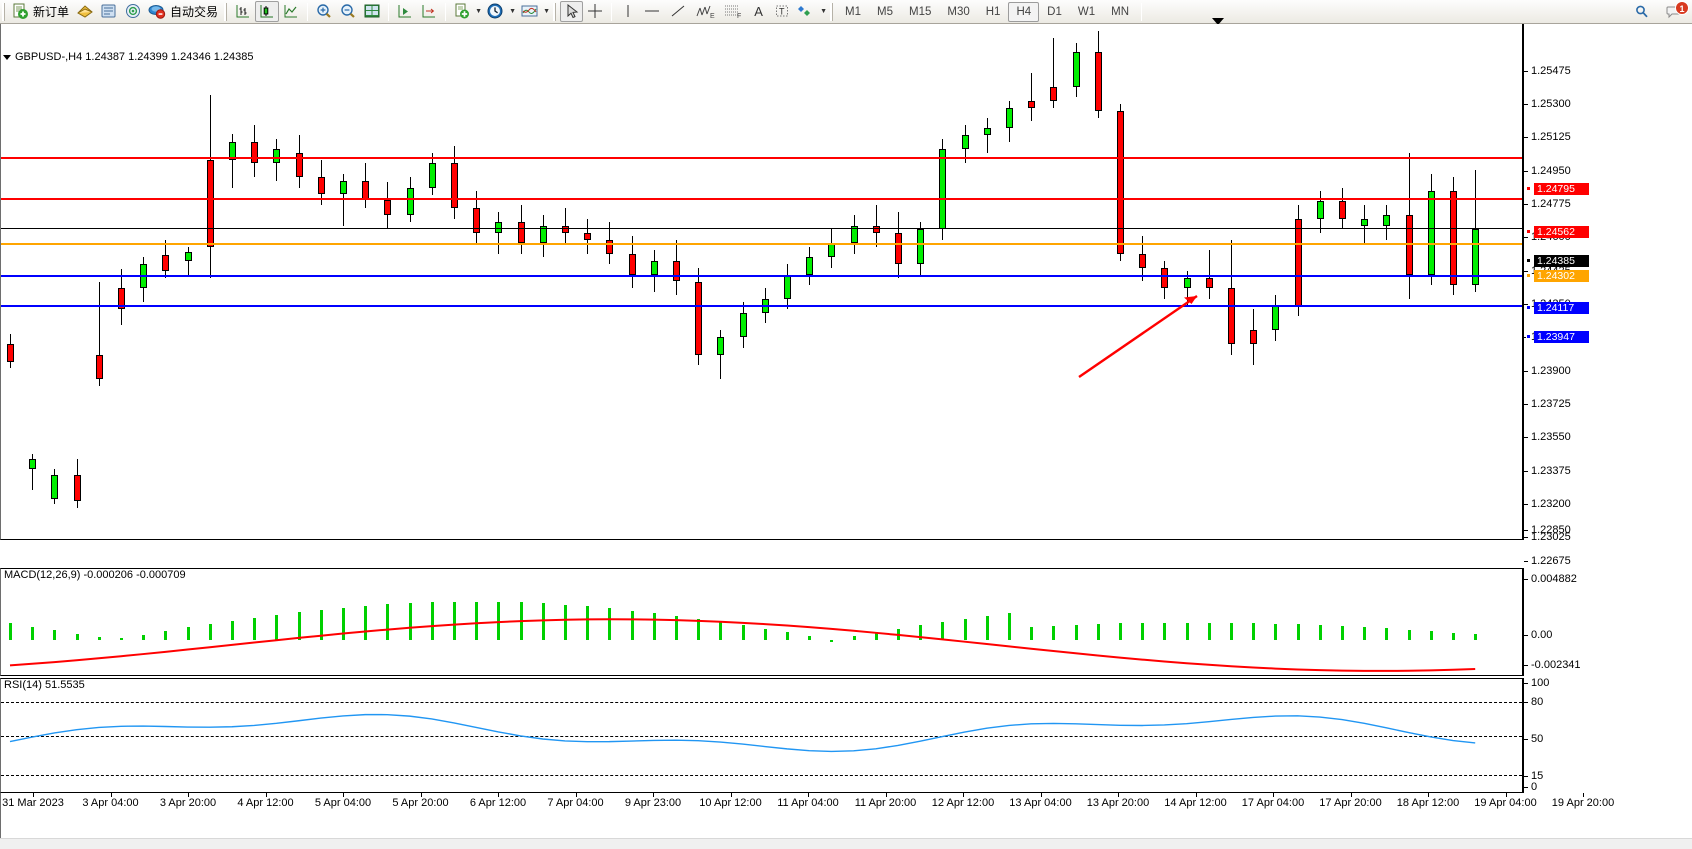 This screenshot has height=849, width=1692. Describe the element at coordinates (993, 11) in the screenshot. I see `timeframe-h1: H1` at that location.